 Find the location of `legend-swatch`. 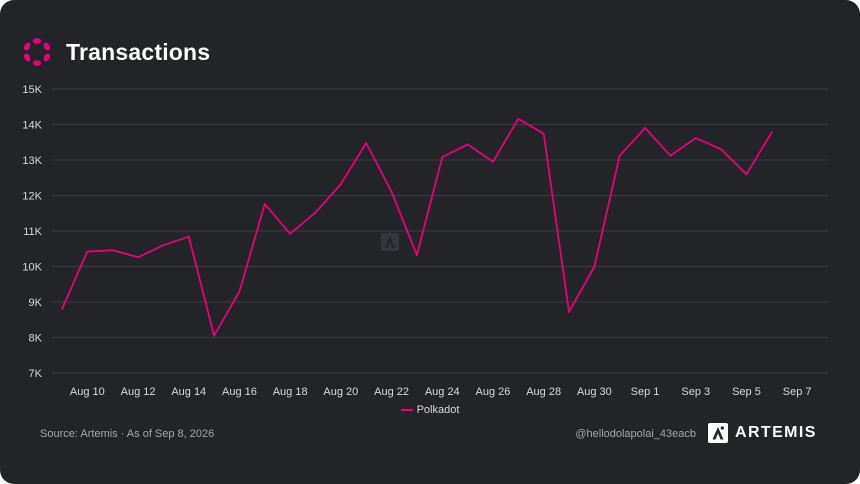

legend-swatch is located at coordinates (406, 410).